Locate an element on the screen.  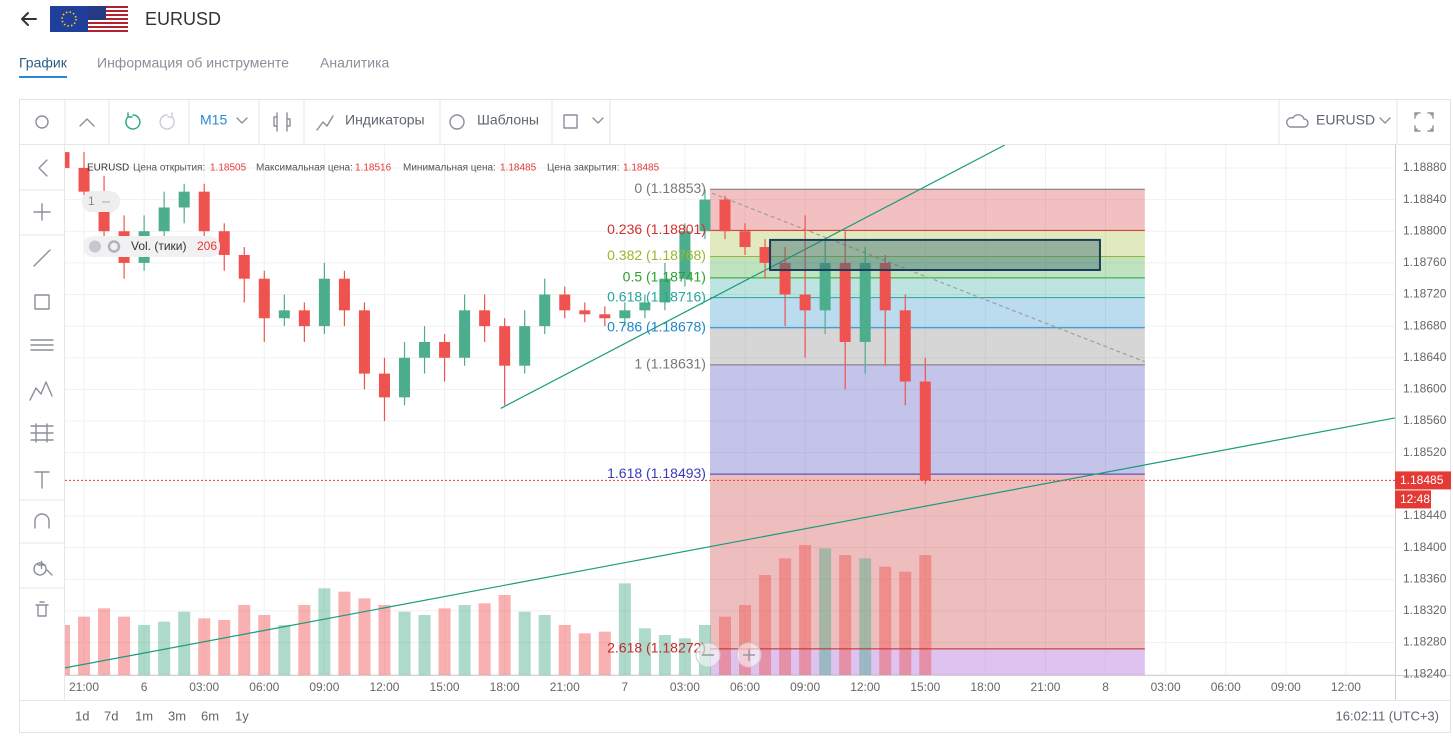
sidebar-separators is located at coordinates (42, 389).